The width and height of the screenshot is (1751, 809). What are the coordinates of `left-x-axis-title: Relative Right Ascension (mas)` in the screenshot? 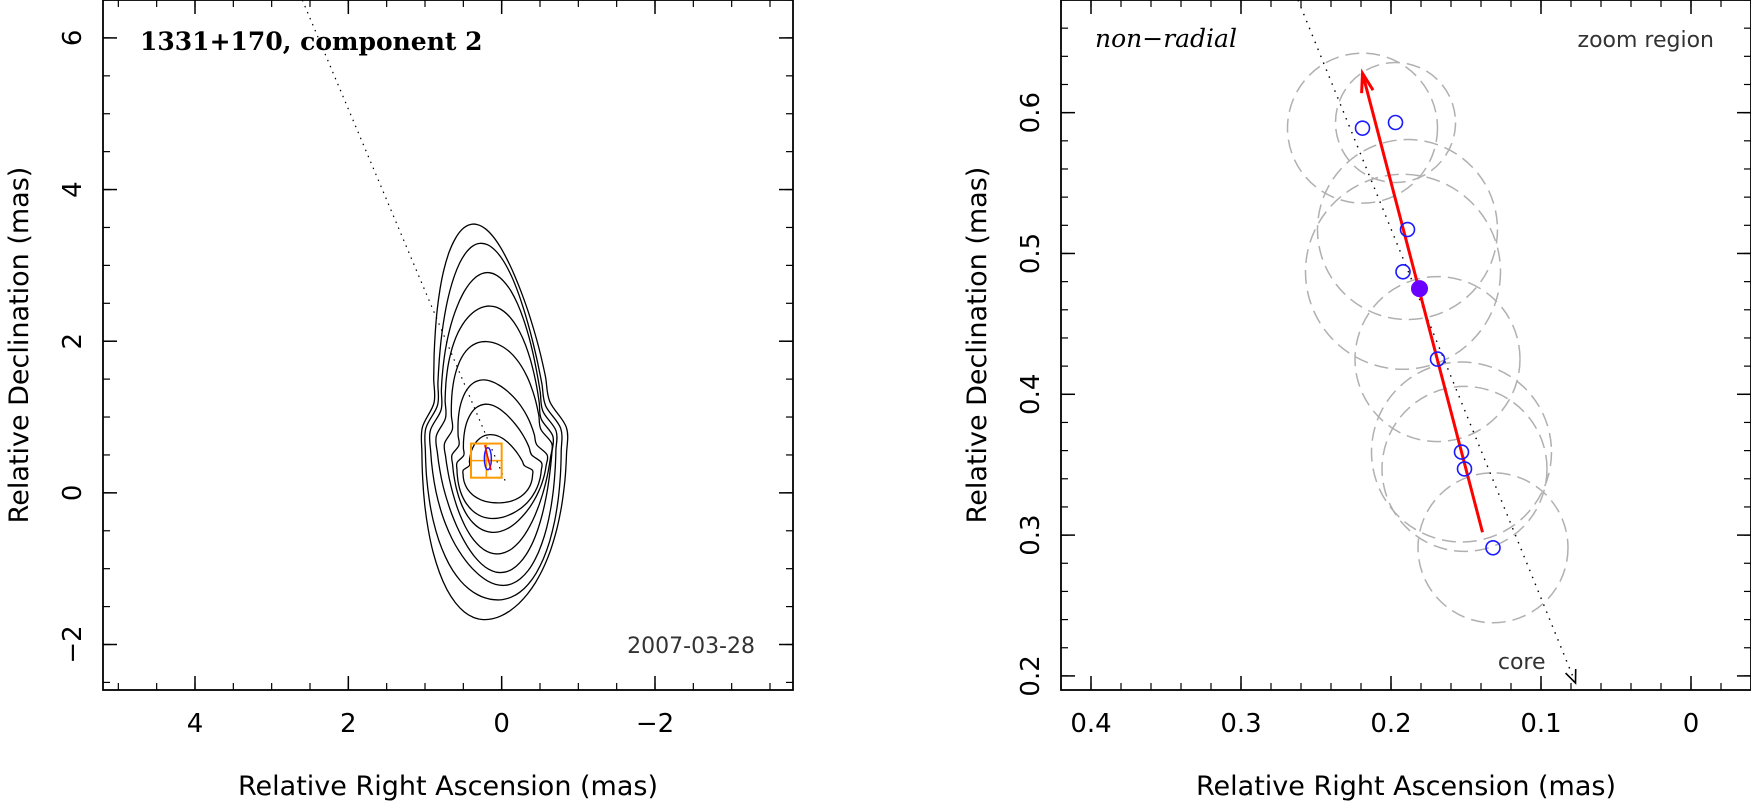 It's located at (448, 786).